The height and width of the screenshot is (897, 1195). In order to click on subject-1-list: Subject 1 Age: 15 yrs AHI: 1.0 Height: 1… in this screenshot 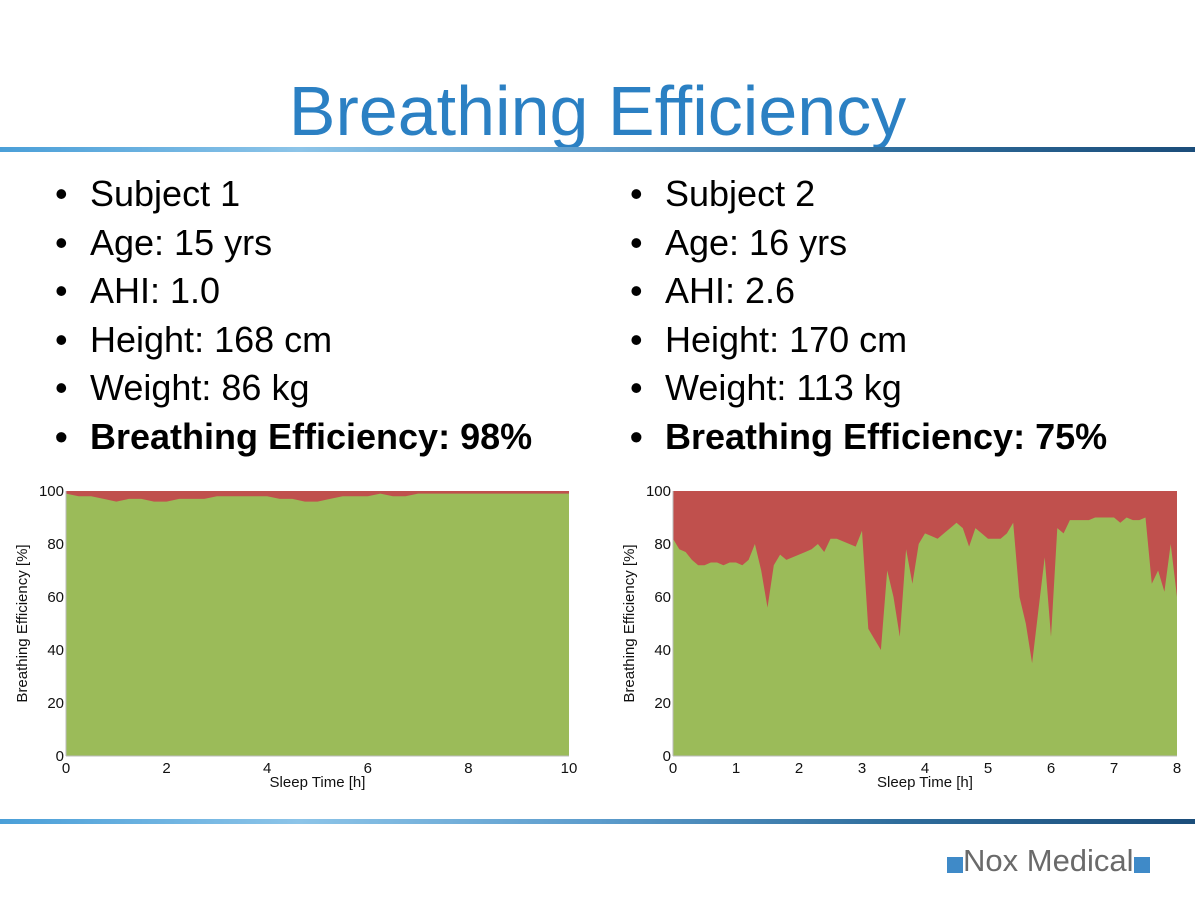, I will do `click(293, 315)`.